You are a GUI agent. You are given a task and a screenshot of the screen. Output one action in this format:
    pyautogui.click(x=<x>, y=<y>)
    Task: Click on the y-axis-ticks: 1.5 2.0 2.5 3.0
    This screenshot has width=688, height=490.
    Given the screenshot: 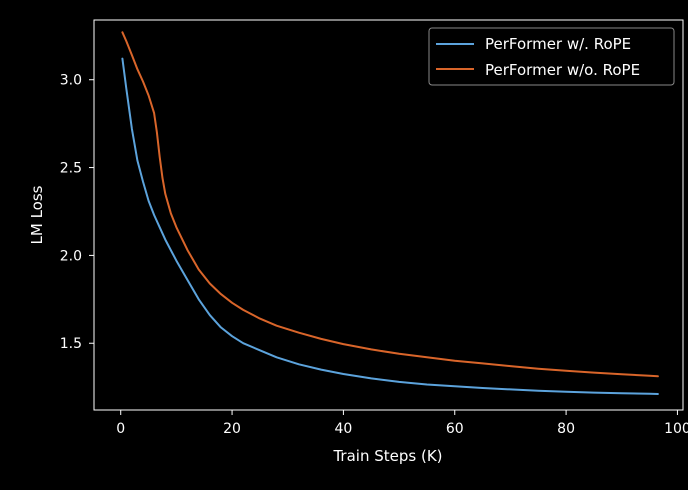 What is the action you would take?
    pyautogui.click(x=77, y=212)
    